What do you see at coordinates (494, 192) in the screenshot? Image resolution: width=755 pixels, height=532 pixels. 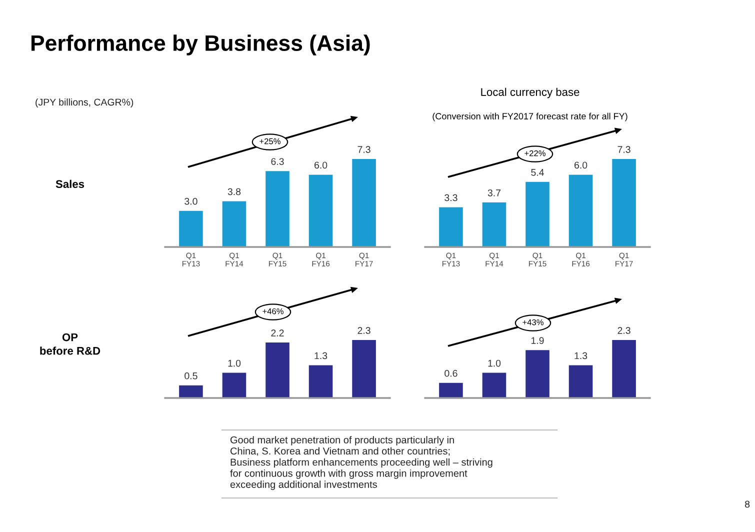 I see `data-label: 3.7` at bounding box center [494, 192].